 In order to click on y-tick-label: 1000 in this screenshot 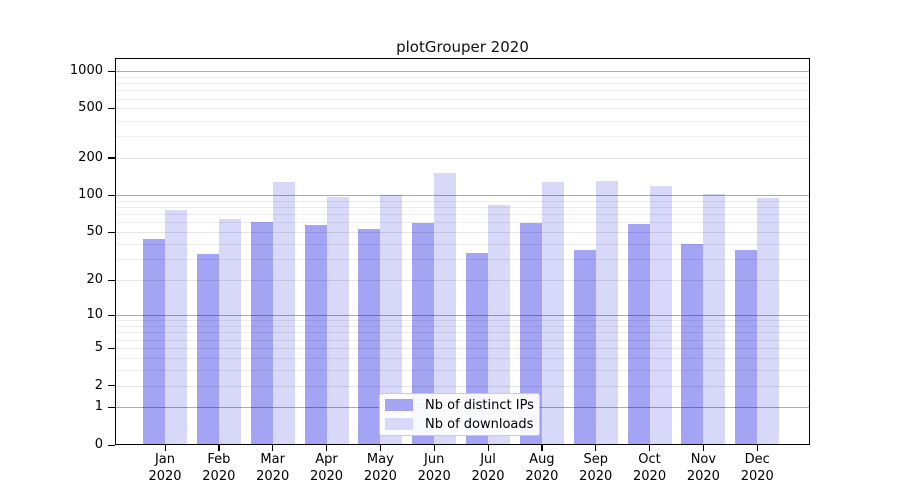, I will do `click(86, 71)`.